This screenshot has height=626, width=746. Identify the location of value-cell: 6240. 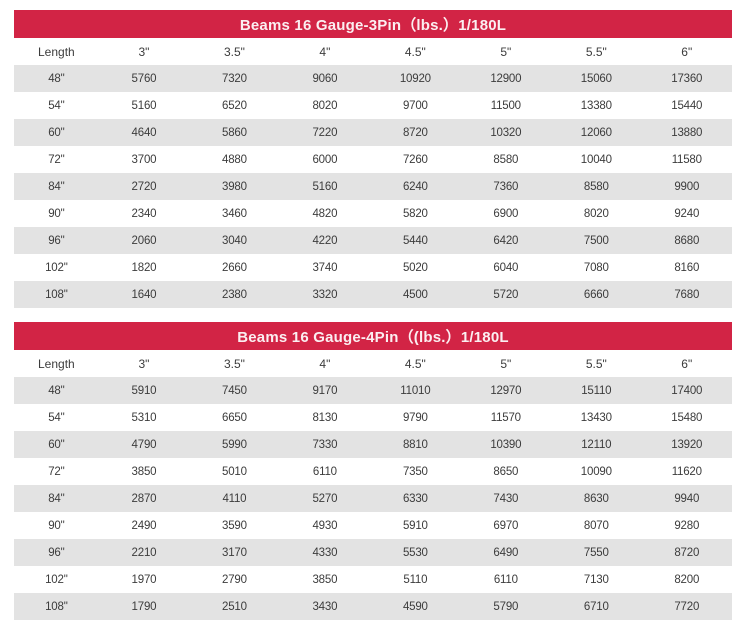
(415, 186).